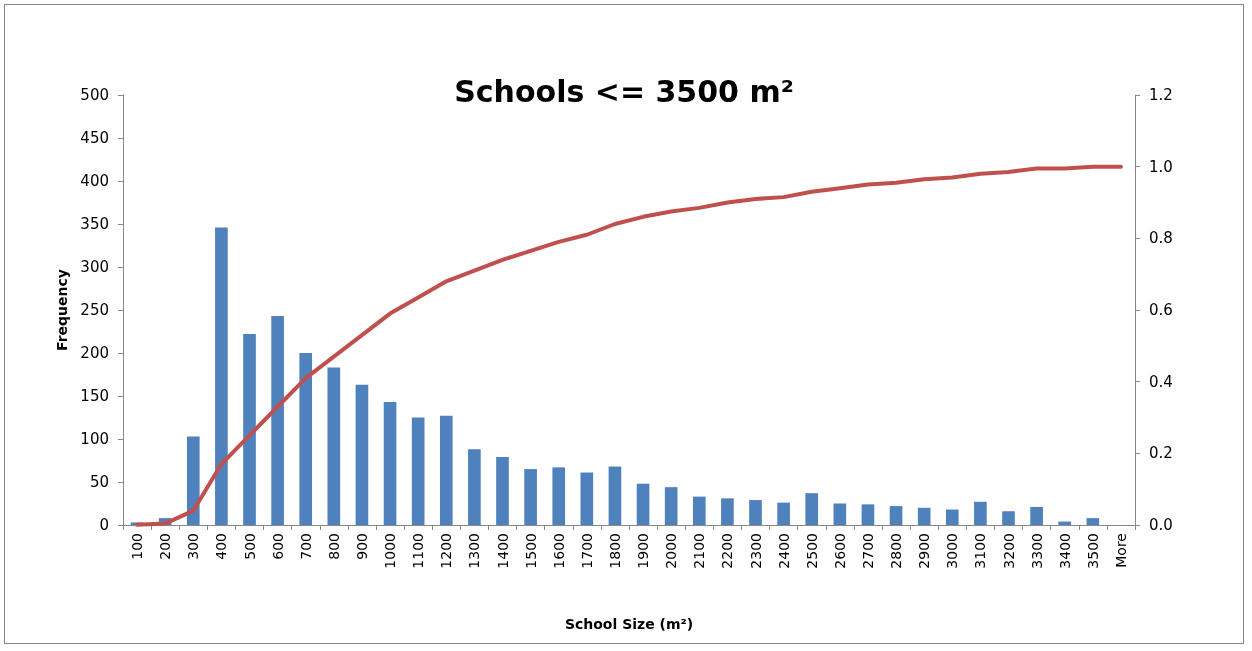  What do you see at coordinates (586, 551) in the screenshot?
I see `x-tick-label: 1700` at bounding box center [586, 551].